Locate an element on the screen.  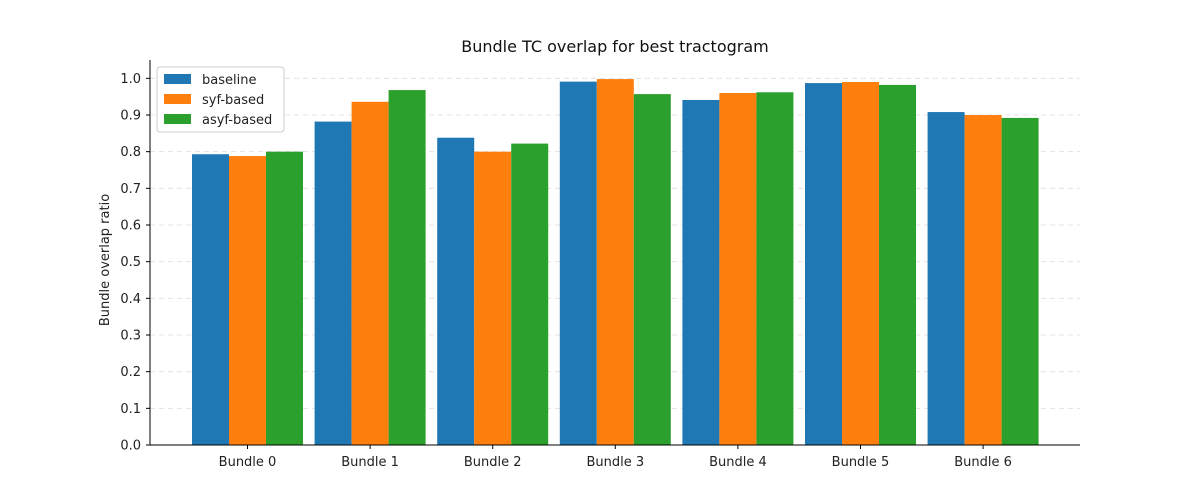
legend-swatch-syf-based is located at coordinates (177, 99).